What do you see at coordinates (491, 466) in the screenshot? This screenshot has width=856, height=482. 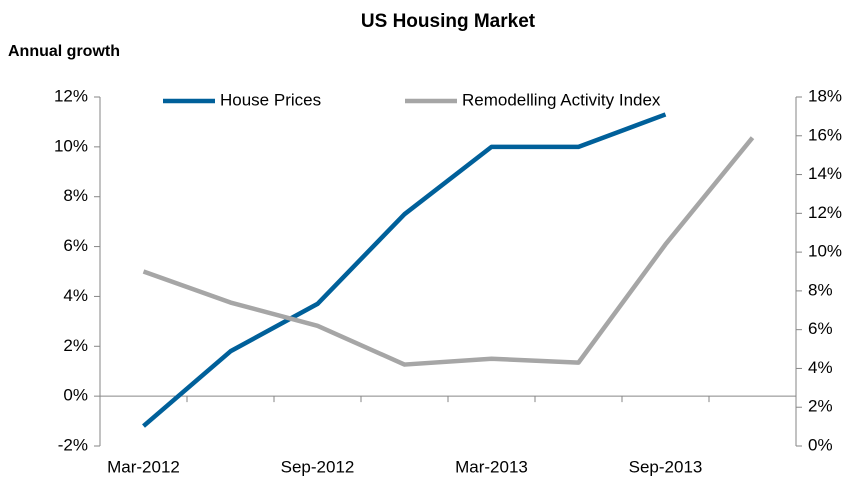 I see `x-tick-label: Mar-2013` at bounding box center [491, 466].